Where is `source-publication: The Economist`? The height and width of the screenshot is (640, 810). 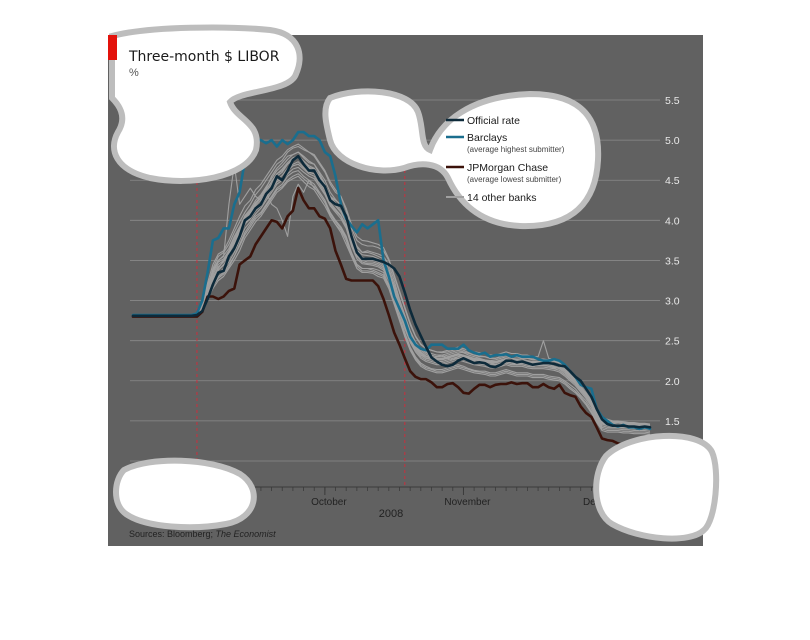 source-publication: The Economist is located at coordinates (246, 534).